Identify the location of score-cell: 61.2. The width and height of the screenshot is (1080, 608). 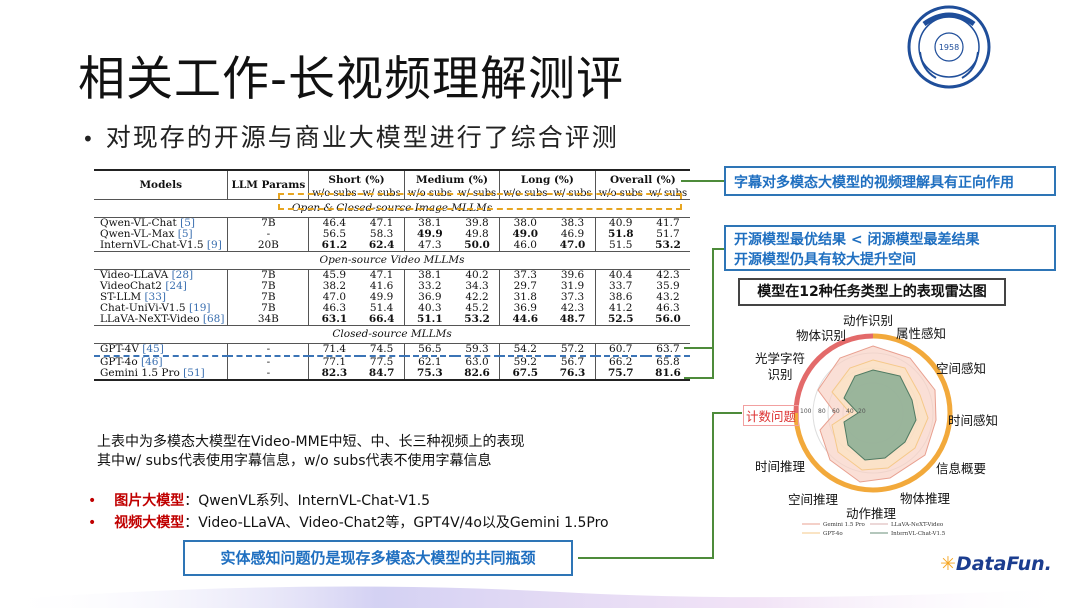
(334, 246).